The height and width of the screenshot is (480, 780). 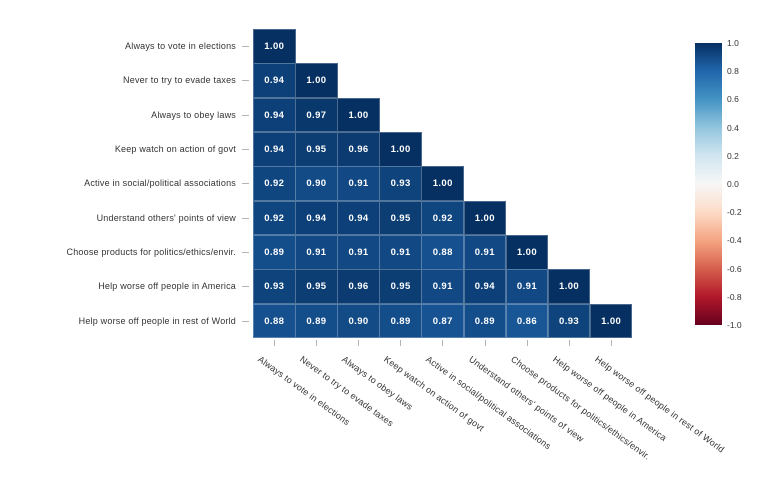 I want to click on colorbar-tick-label: 0.2, so click(x=733, y=155).